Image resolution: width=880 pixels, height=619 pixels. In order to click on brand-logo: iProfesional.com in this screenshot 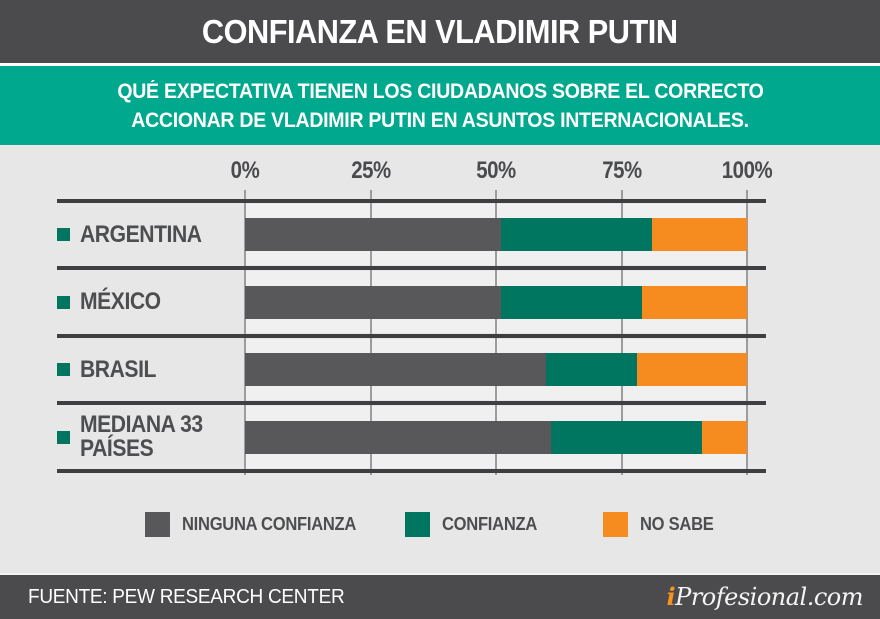, I will do `click(765, 597)`.